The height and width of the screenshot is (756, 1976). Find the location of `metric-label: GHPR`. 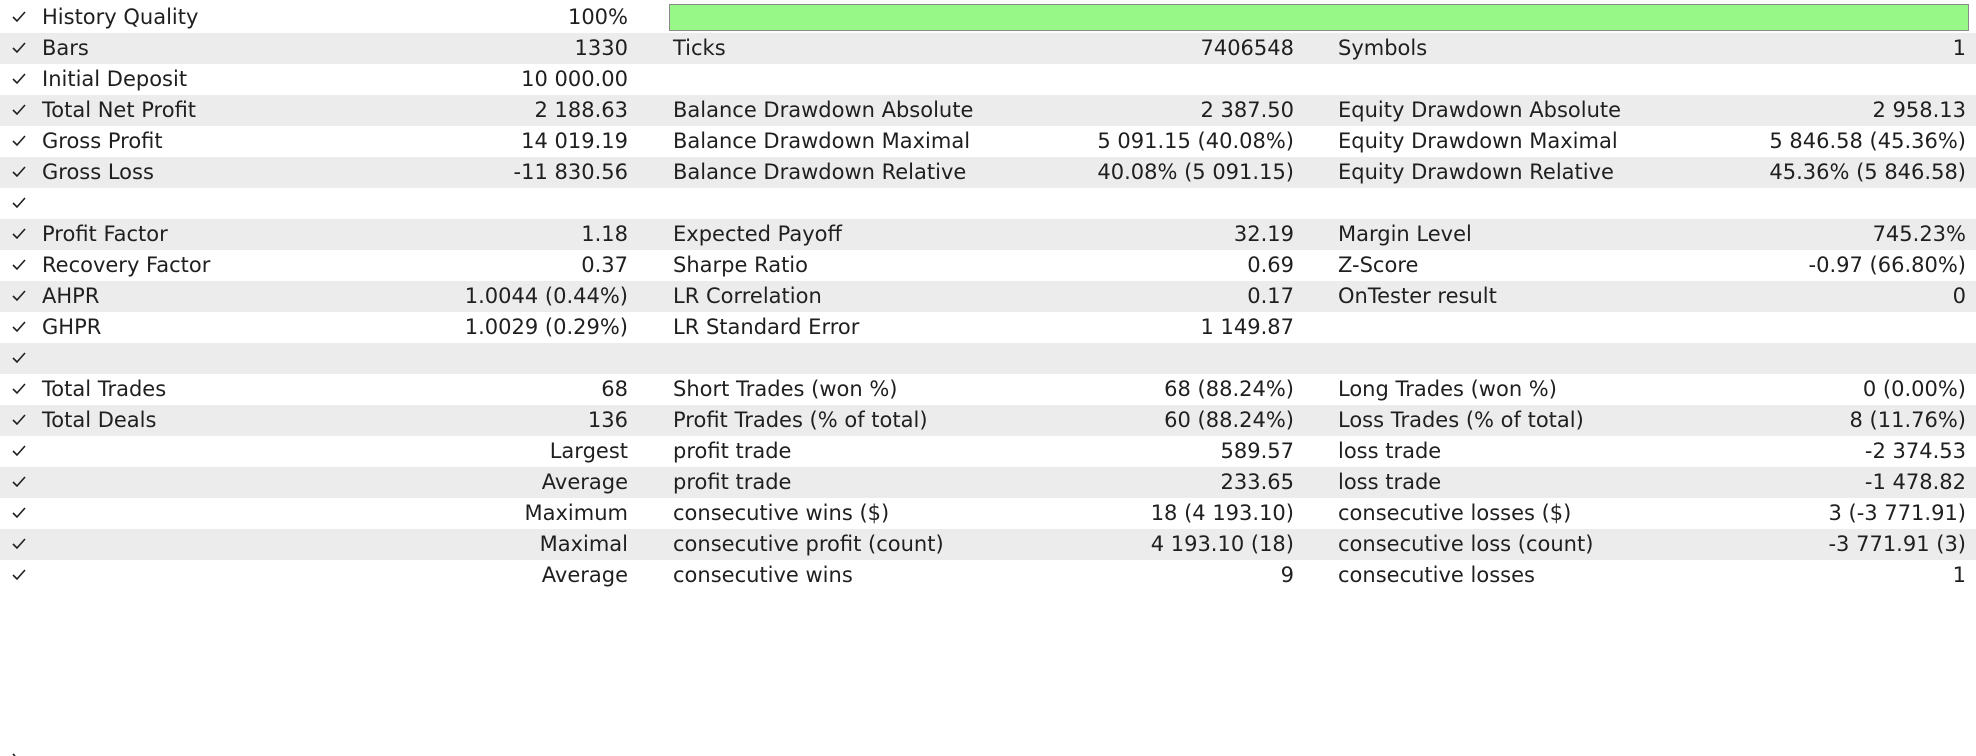

metric-label: GHPR is located at coordinates (72, 327).